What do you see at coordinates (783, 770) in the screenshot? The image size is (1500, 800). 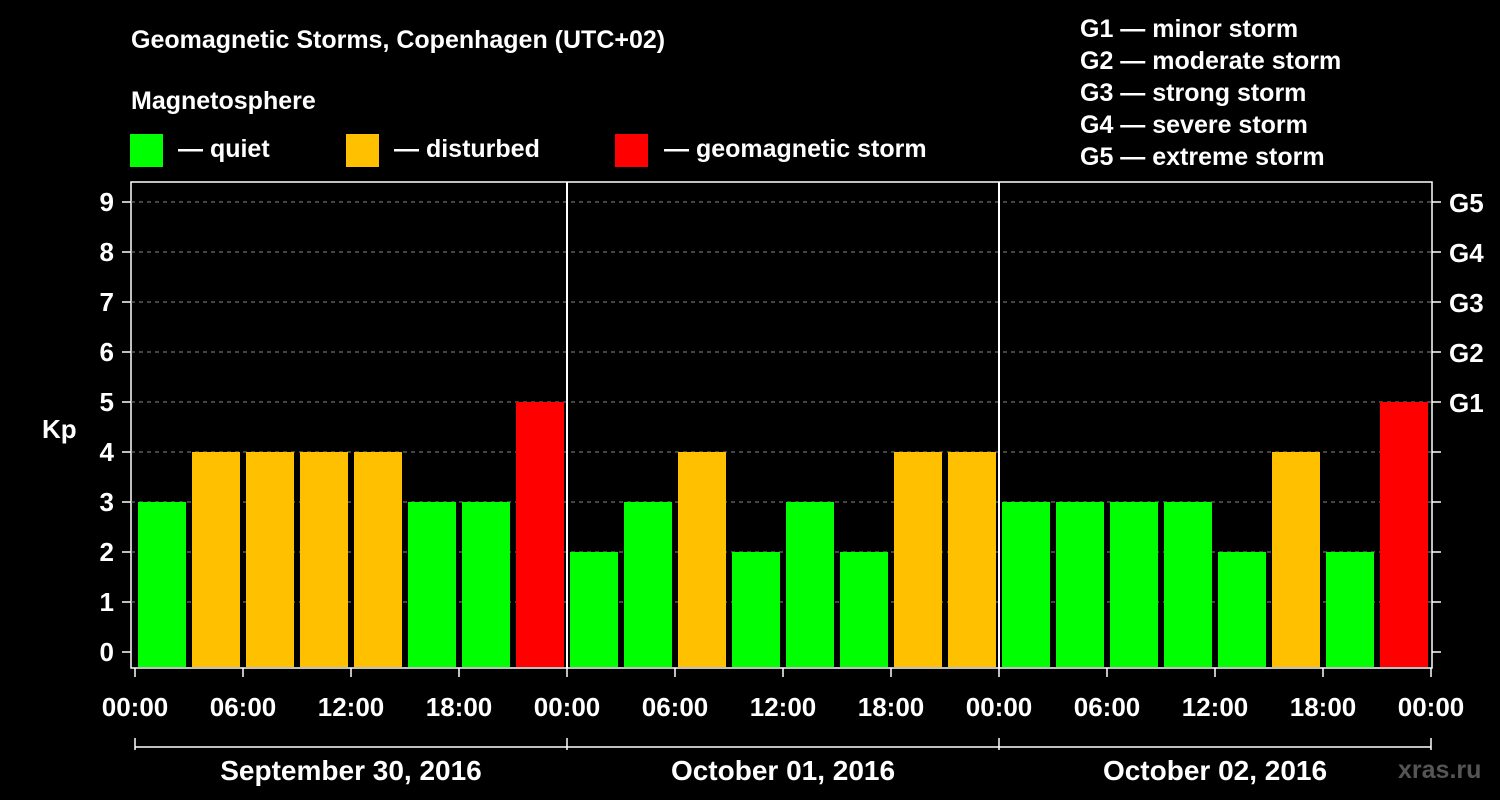 I see `day-label: October 01, 2016` at bounding box center [783, 770].